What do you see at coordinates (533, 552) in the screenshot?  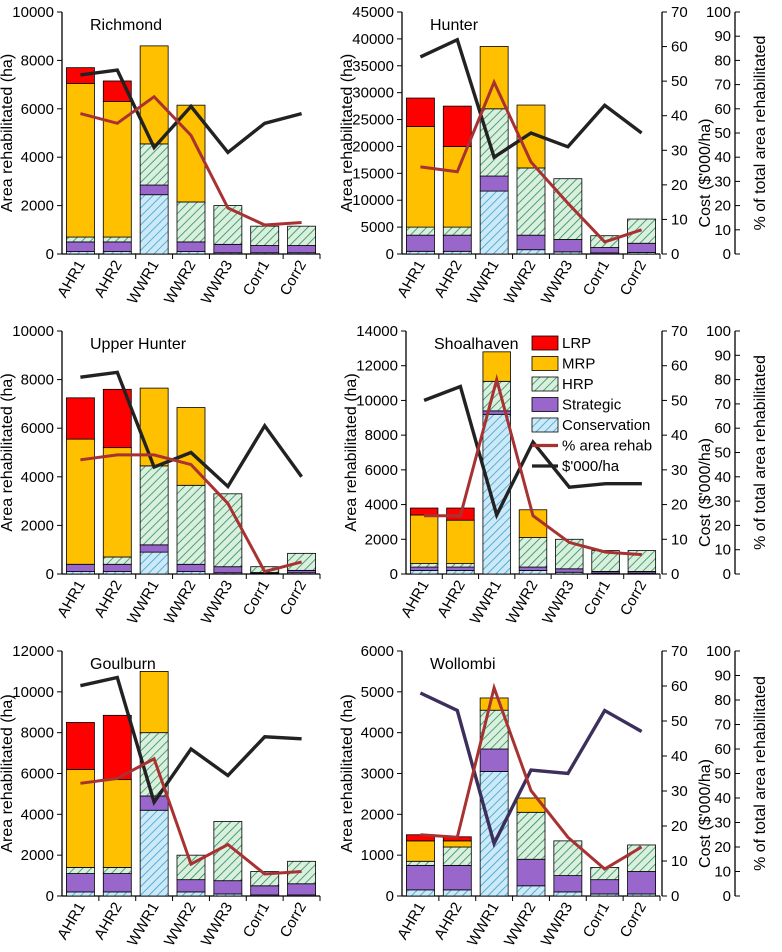 I see `bar-hrp-wwr2` at bounding box center [533, 552].